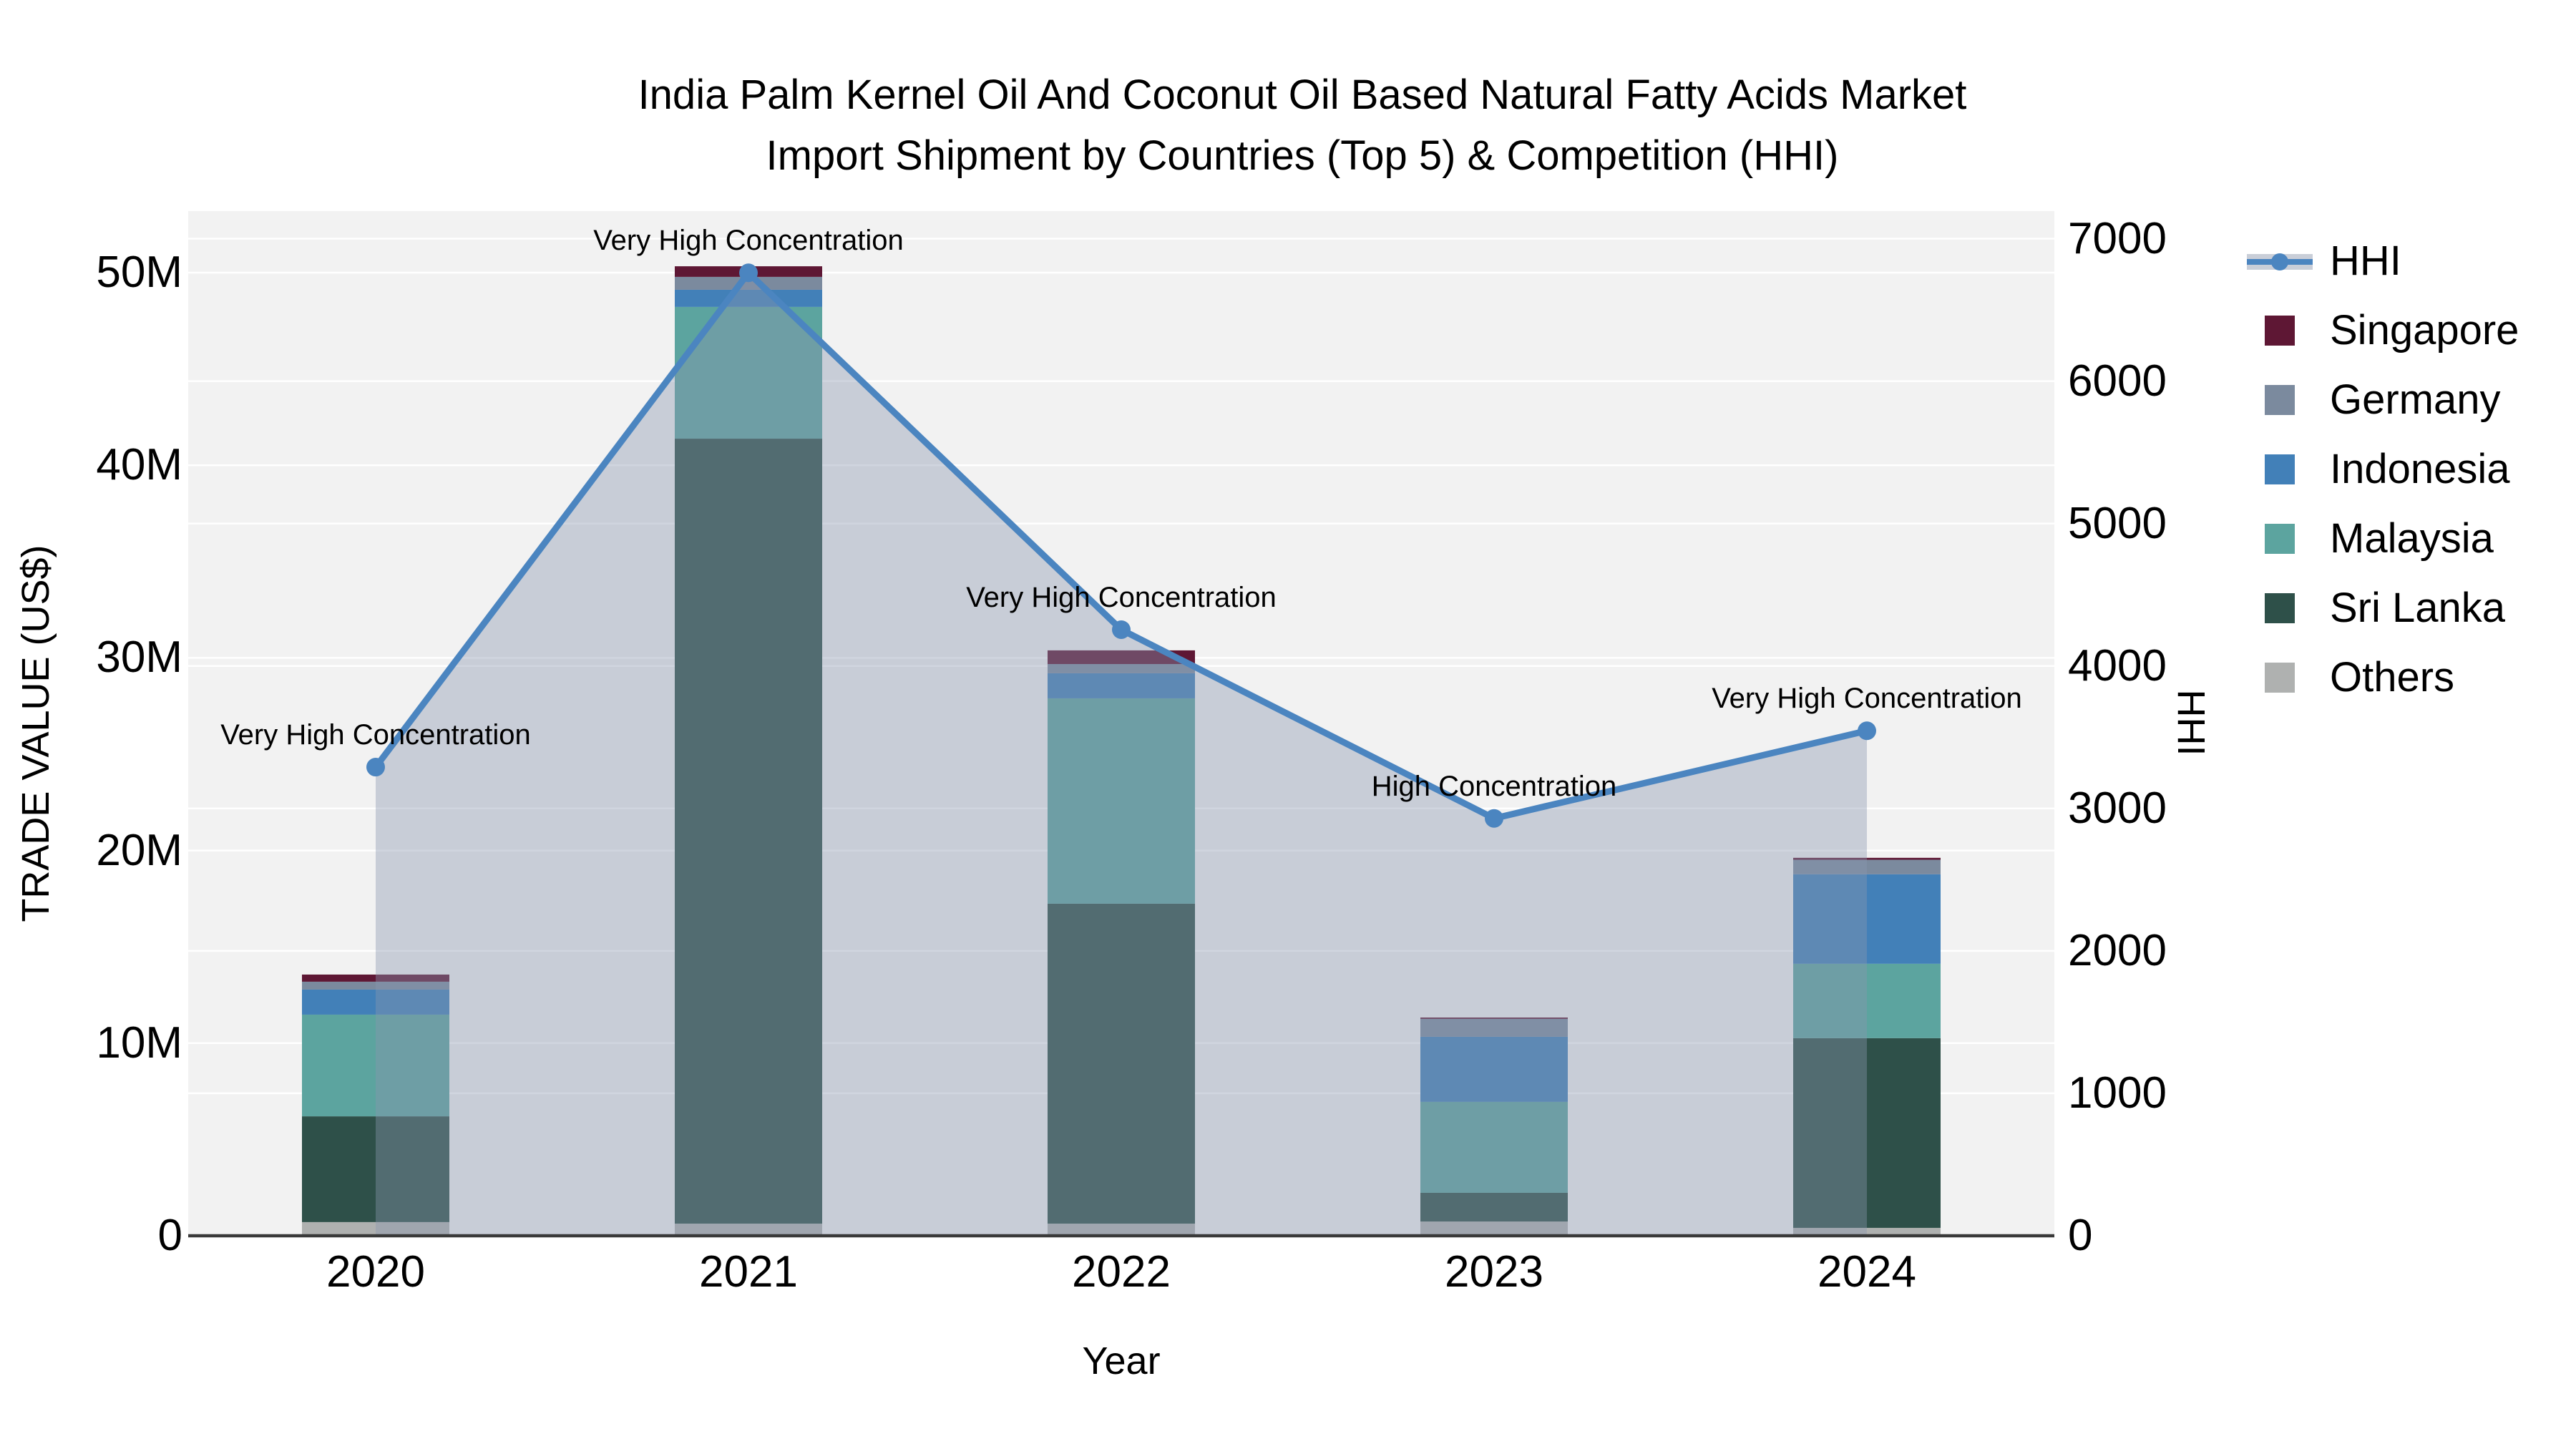  Describe the element at coordinates (1494, 1228) in the screenshot. I see `bar-segment-2023-others` at that location.